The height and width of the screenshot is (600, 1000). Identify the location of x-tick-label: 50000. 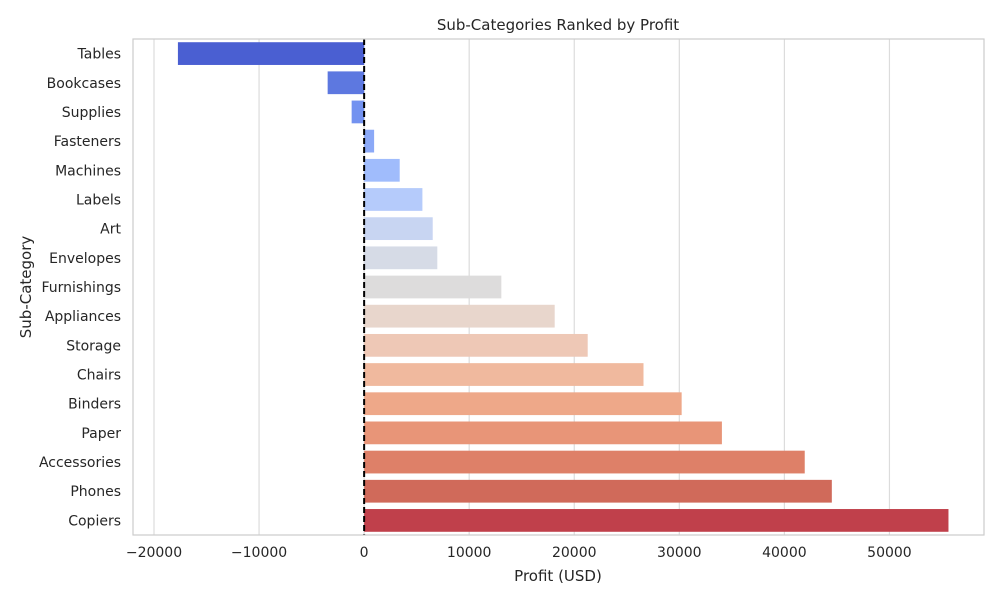
(889, 553).